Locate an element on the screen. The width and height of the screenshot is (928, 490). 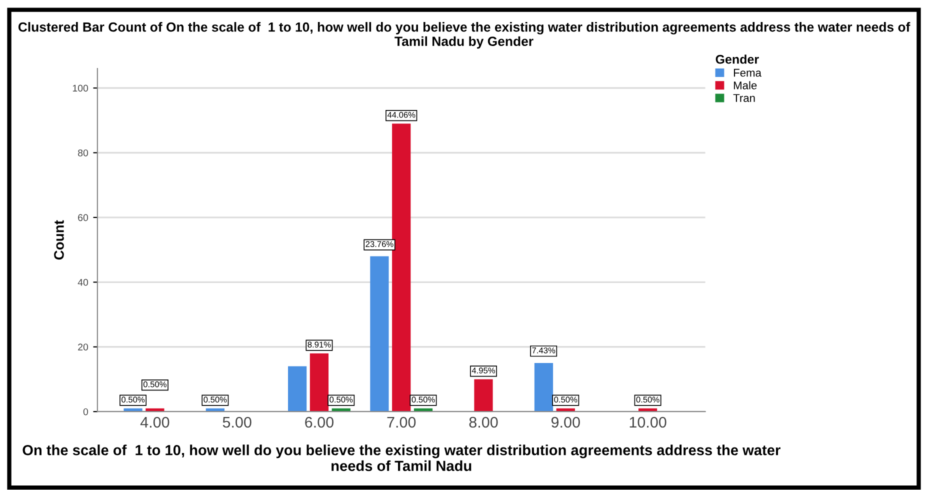
x-tick-label: 10.00 is located at coordinates (648, 422).